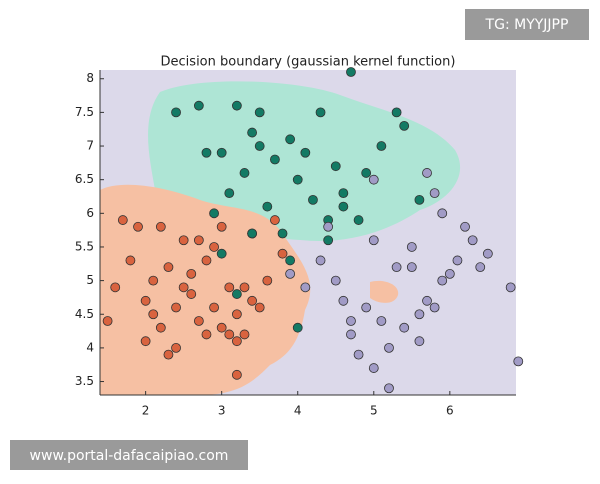 The width and height of the screenshot is (600, 484). I want to click on y-tick-label: 7, so click(90, 146).